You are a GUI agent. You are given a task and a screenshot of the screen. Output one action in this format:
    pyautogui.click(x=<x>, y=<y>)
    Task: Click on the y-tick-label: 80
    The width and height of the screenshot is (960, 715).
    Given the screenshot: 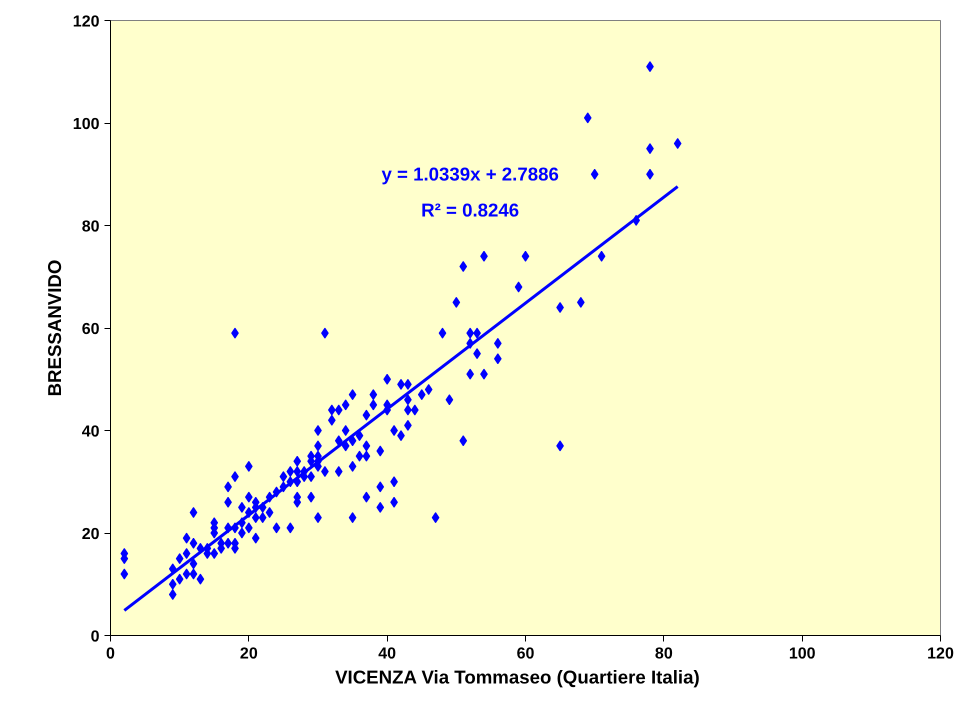 What is the action you would take?
    pyautogui.click(x=91, y=227)
    